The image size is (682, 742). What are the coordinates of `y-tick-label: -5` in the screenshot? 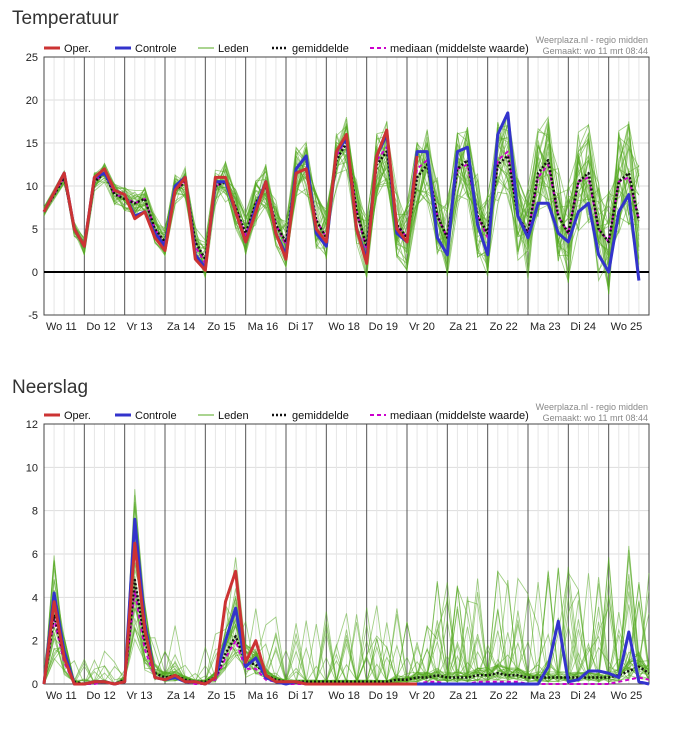 It's located at (33, 316).